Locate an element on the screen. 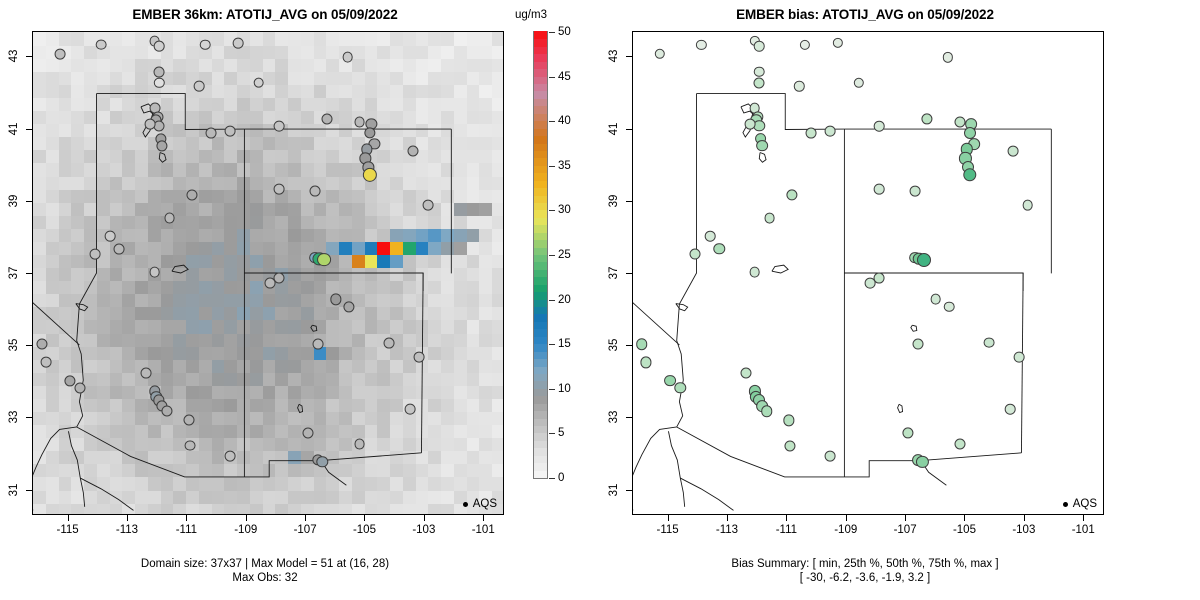 The width and height of the screenshot is (1200, 600). colorbar-tick-label: 15 is located at coordinates (564, 344).